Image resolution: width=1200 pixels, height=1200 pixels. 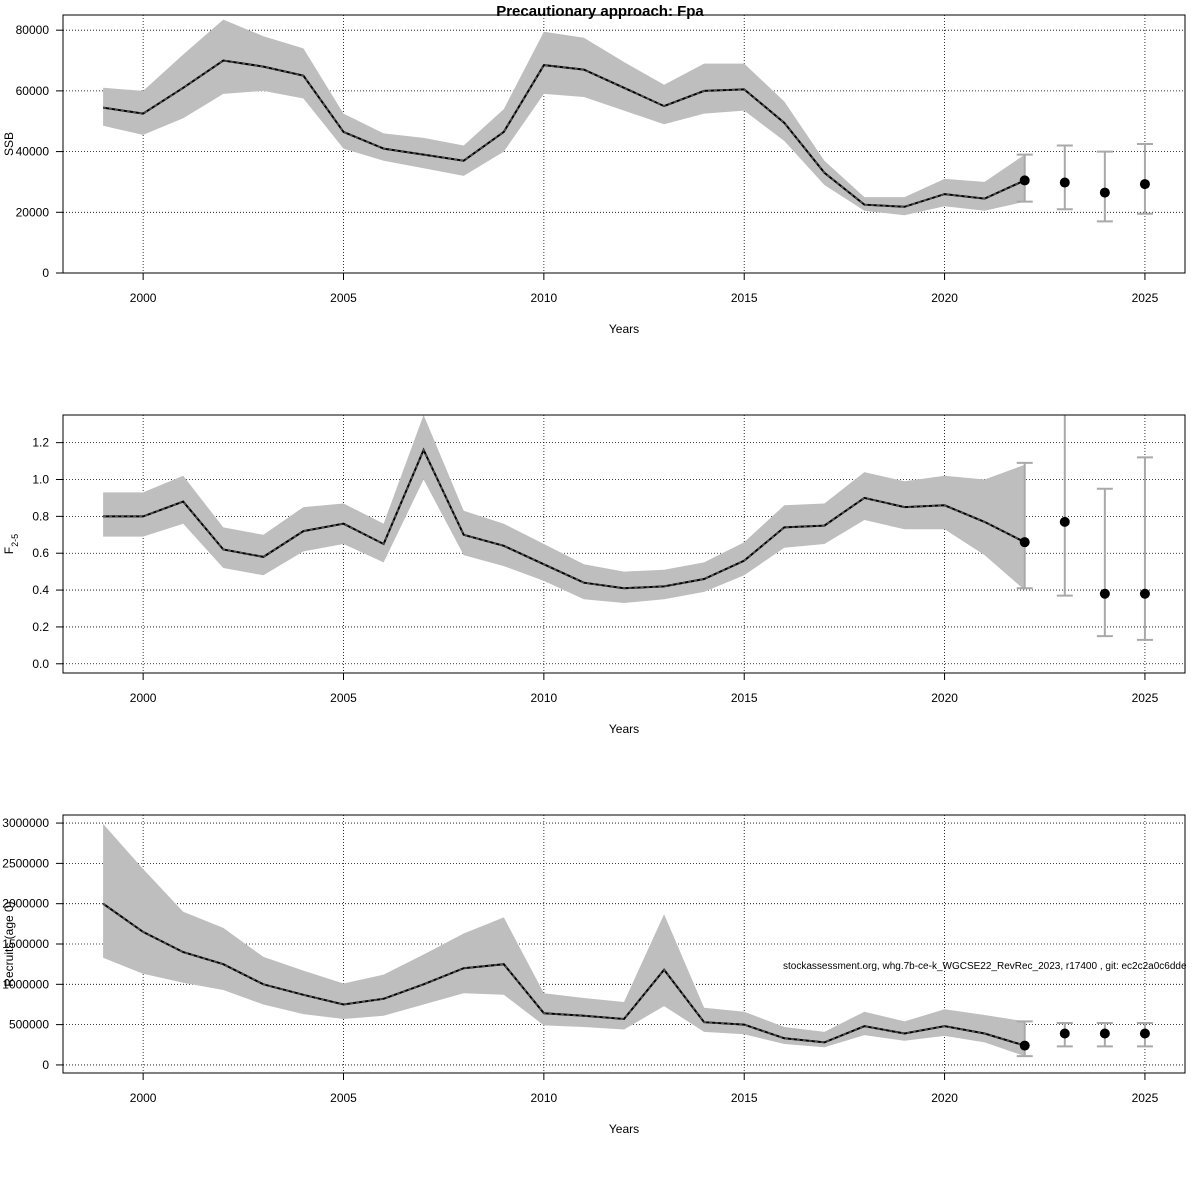 I want to click on y-axis-label: F2-5, so click(x=11, y=544).